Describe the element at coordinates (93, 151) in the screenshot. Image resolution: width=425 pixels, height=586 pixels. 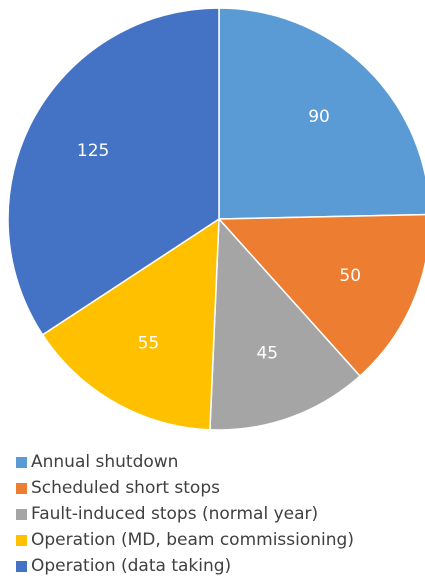
I see `data-label-4: 125` at that location.